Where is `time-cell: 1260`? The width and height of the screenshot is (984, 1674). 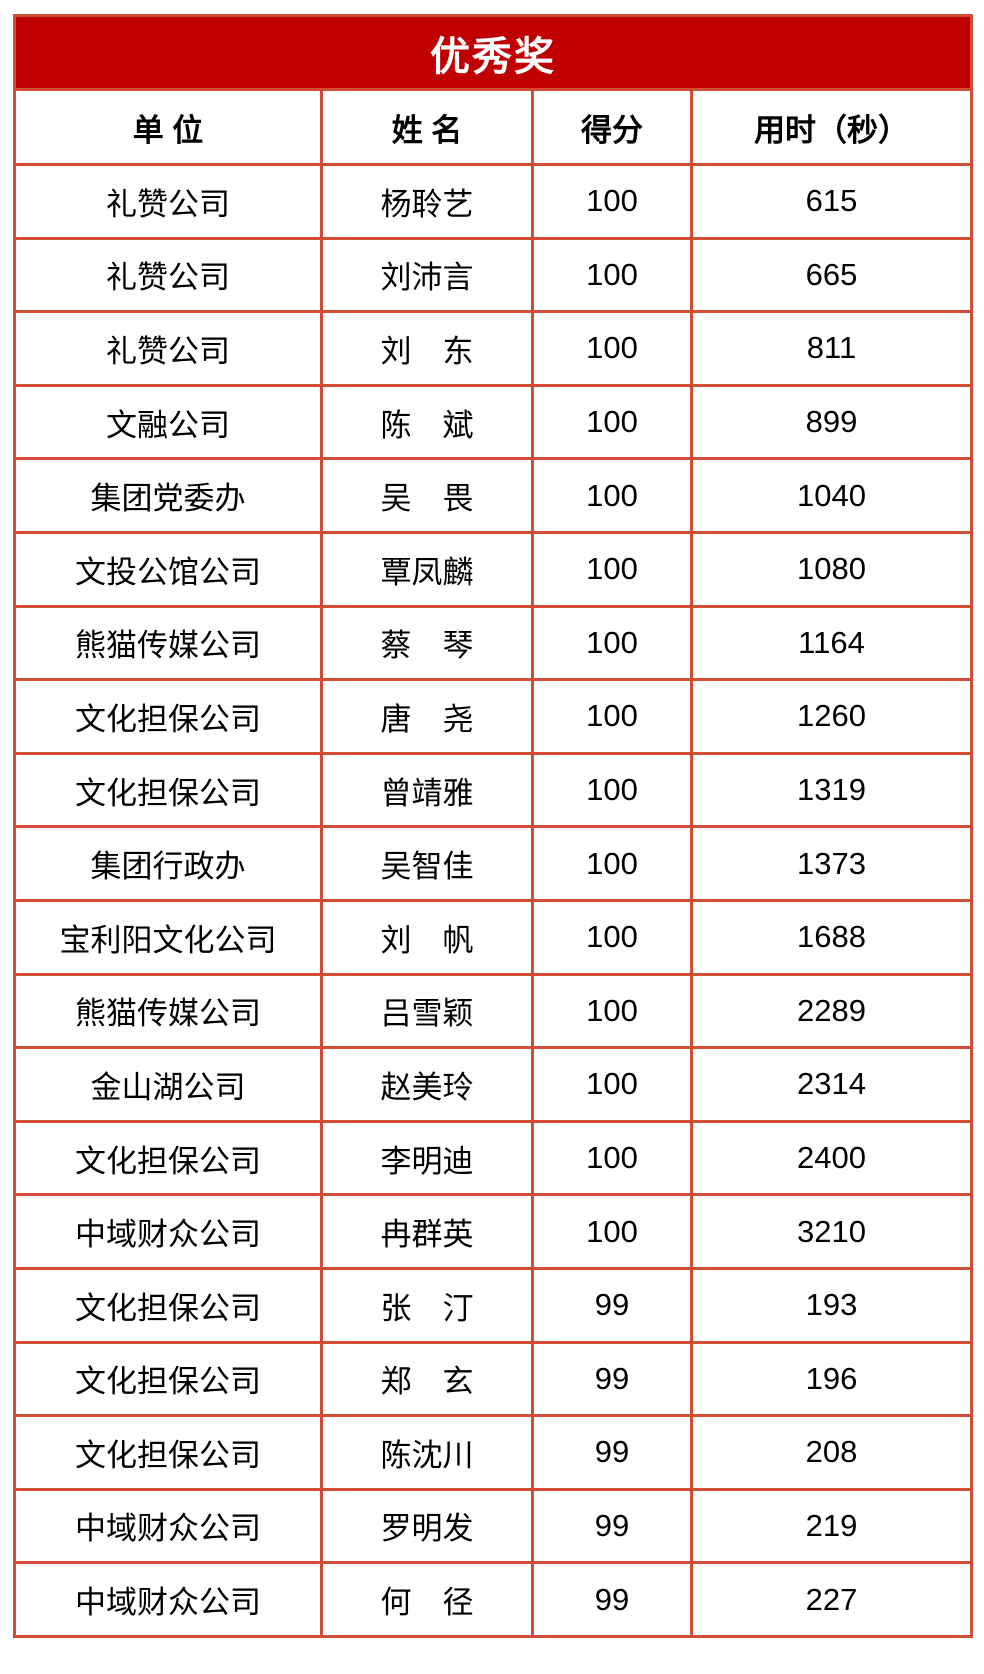
time-cell: 1260 is located at coordinates (831, 716).